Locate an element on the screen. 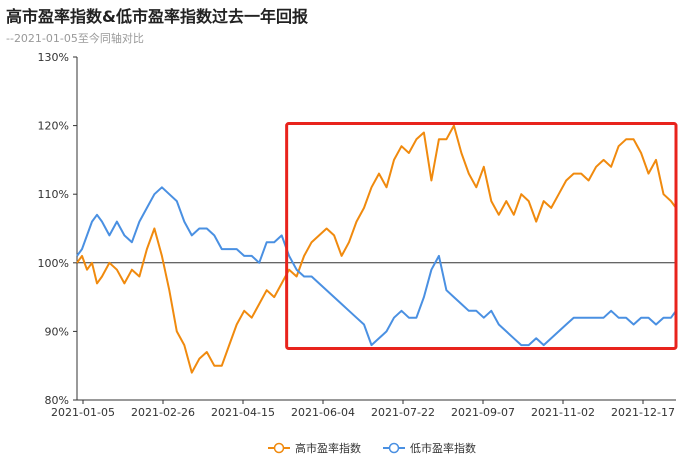 This screenshot has height=463, width=694. x-tick-label: 2021-11-02 is located at coordinates (563, 412).